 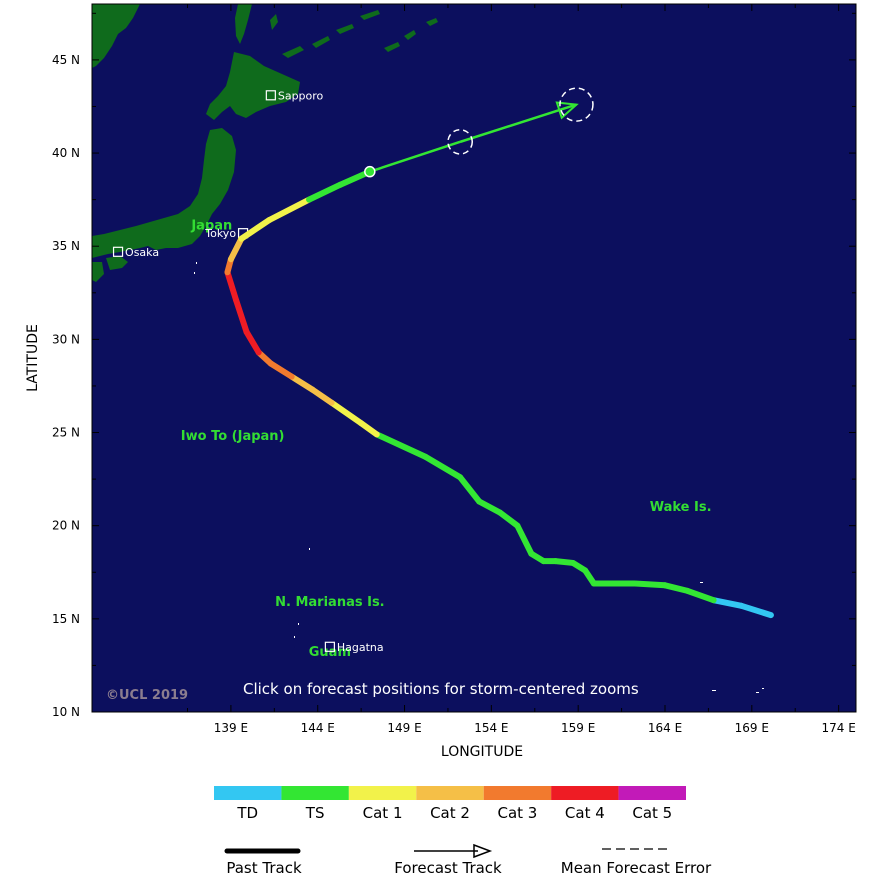 I want to click on current-position-marker, so click(x=370, y=171).